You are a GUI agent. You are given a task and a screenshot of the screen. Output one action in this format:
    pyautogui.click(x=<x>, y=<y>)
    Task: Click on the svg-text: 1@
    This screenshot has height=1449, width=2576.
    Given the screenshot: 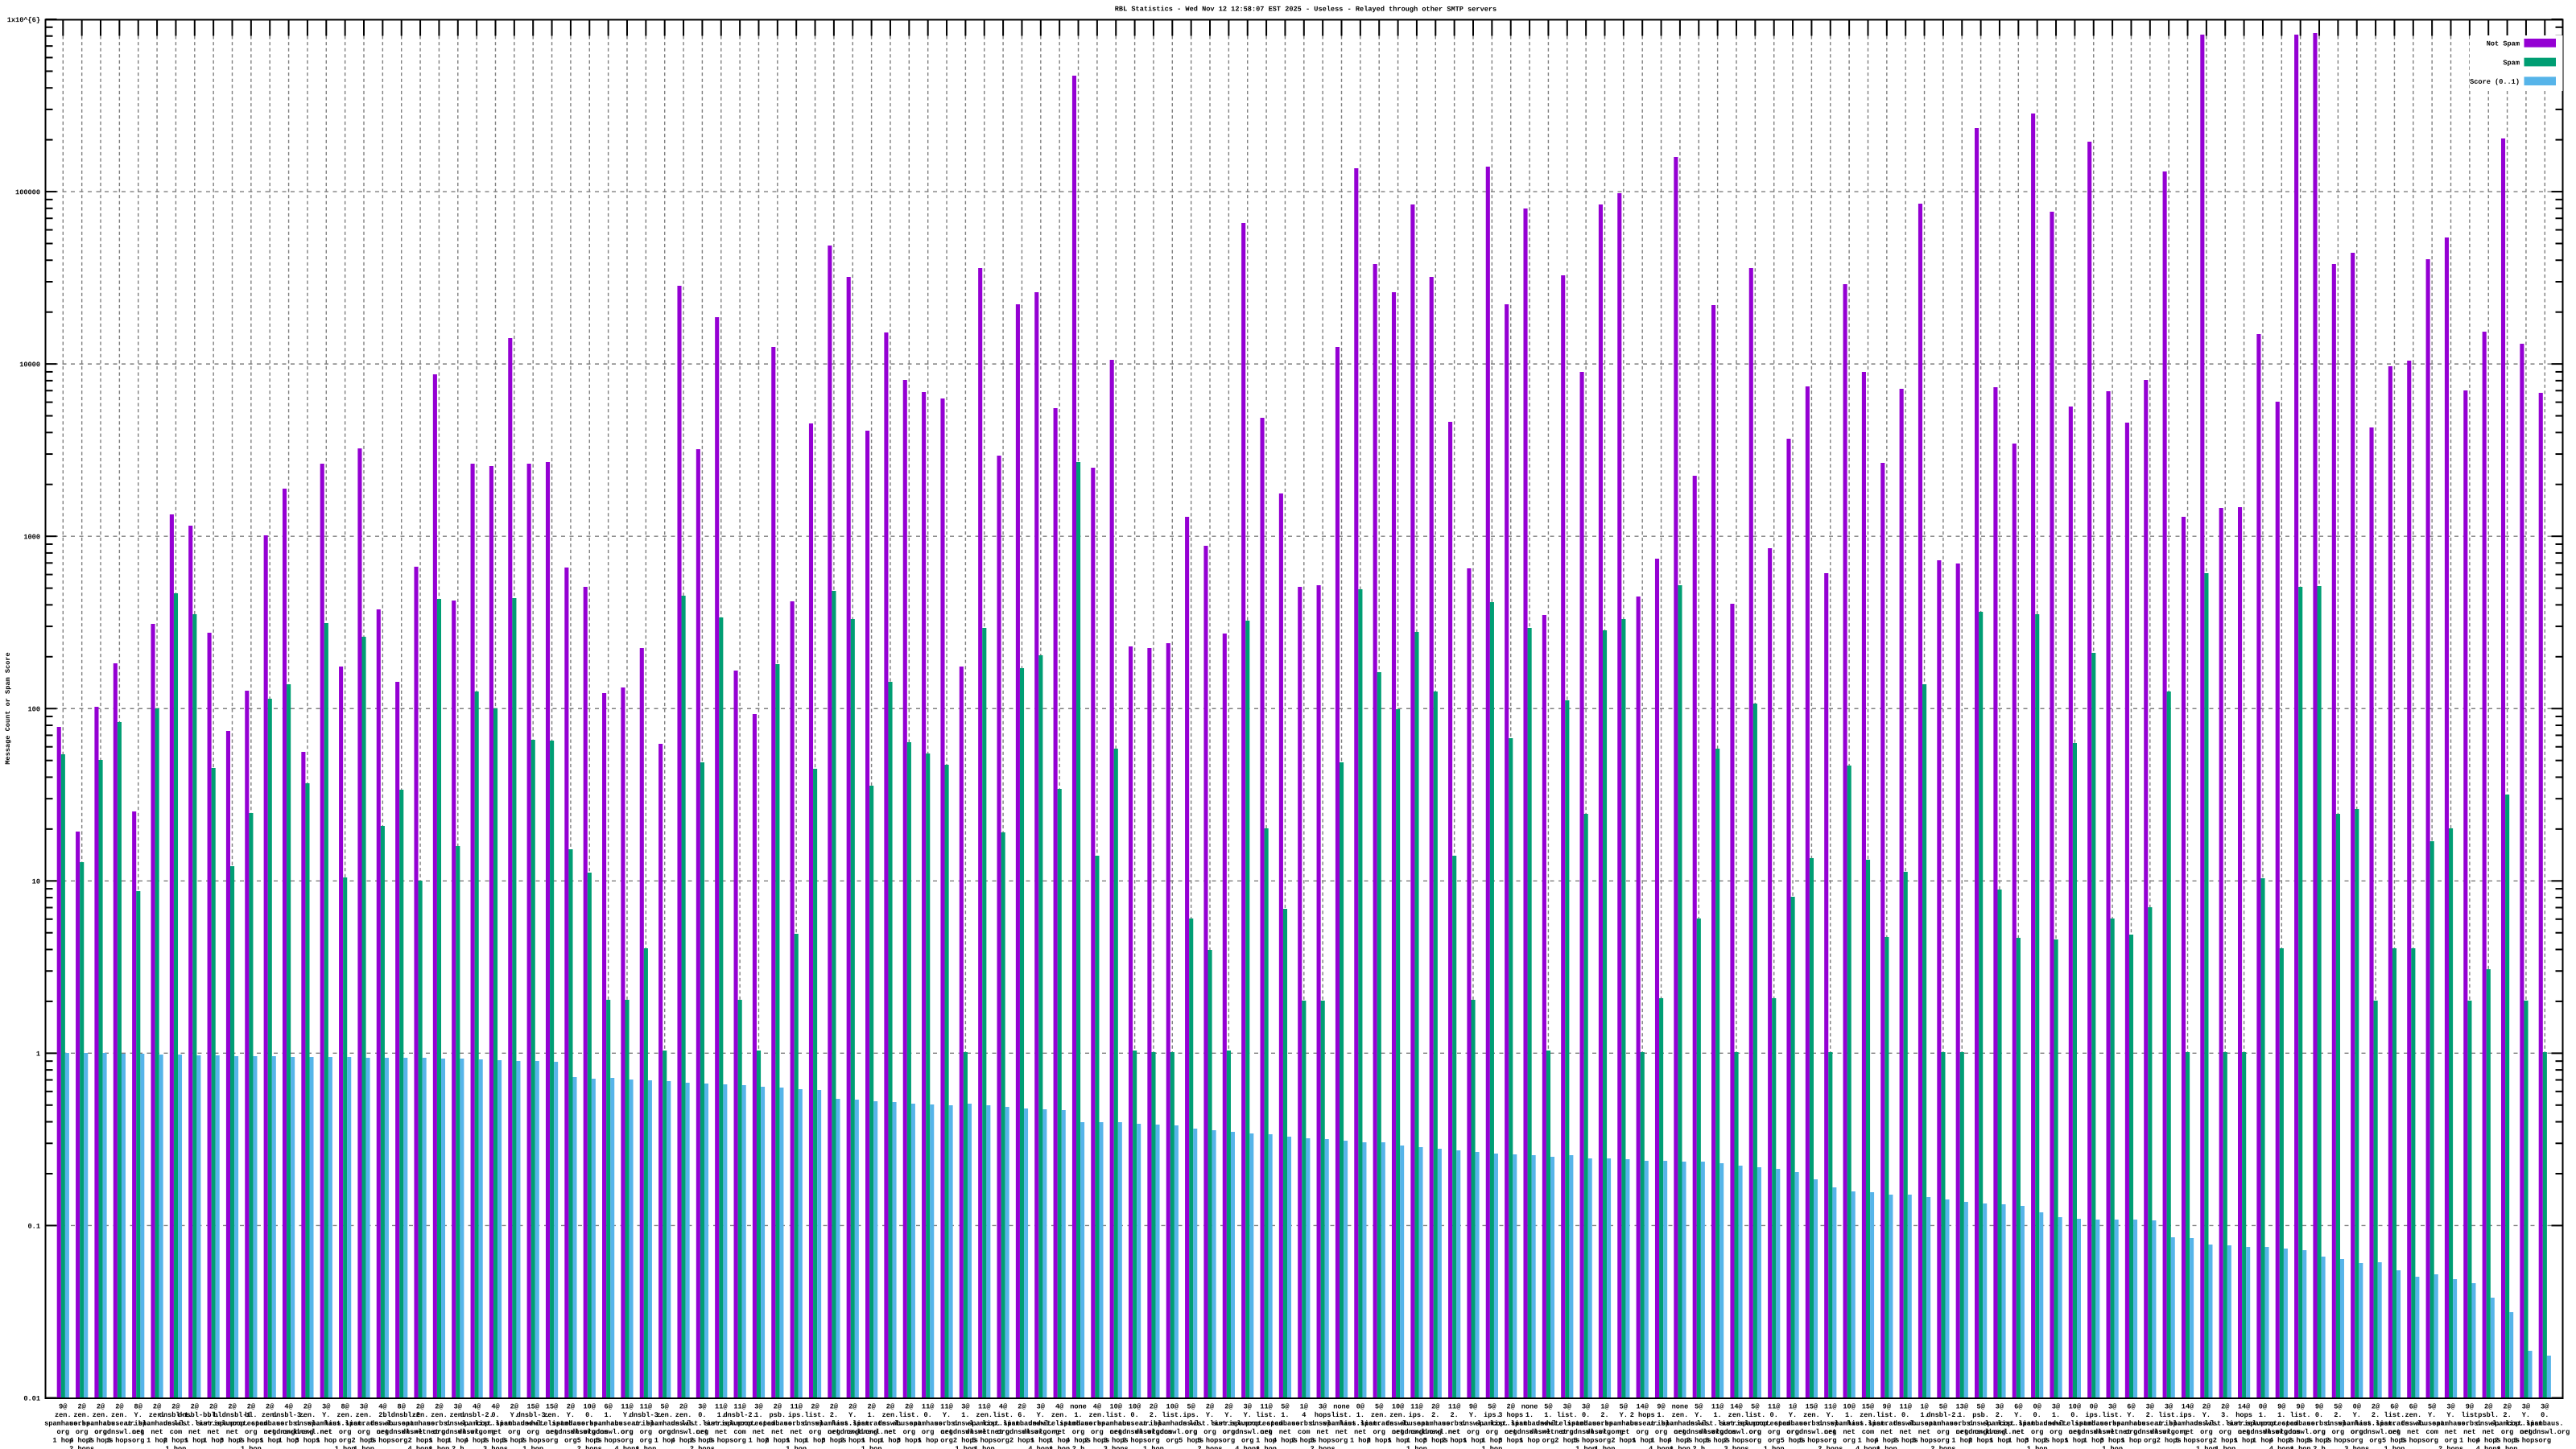 What is the action you would take?
    pyautogui.click(x=1304, y=1406)
    